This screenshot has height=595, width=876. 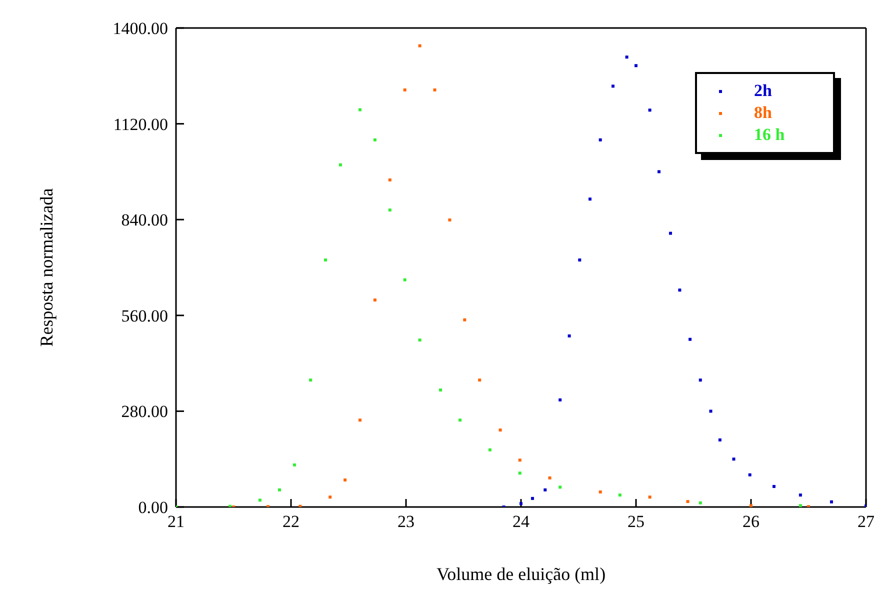 What do you see at coordinates (140, 28) in the screenshot?
I see `y-tick-label: 1400.00` at bounding box center [140, 28].